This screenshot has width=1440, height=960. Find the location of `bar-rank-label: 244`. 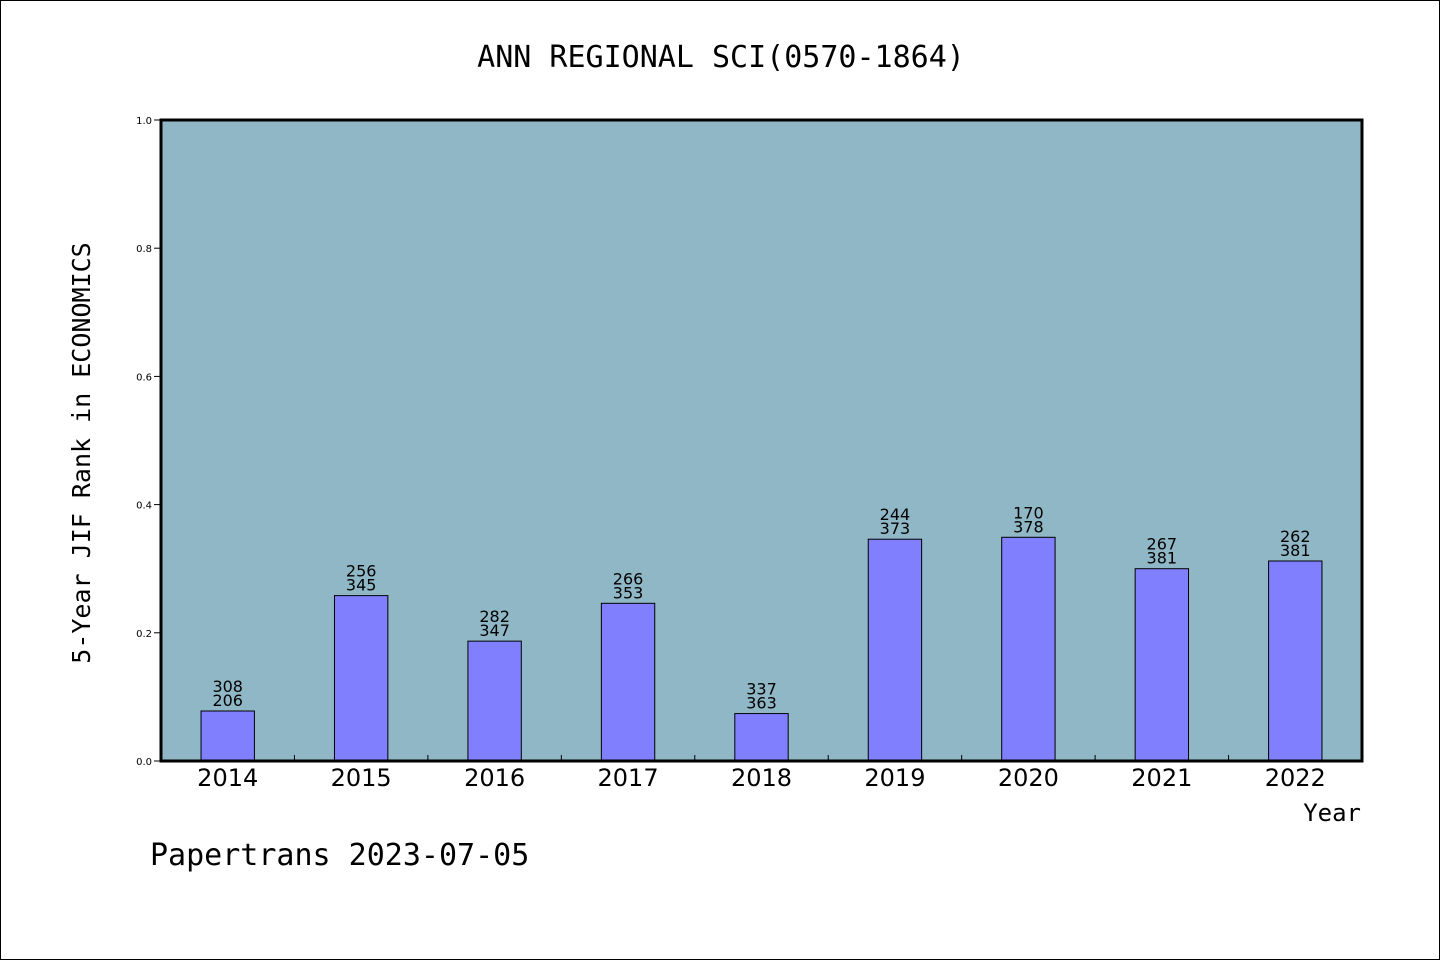

bar-rank-label: 244 is located at coordinates (895, 514).